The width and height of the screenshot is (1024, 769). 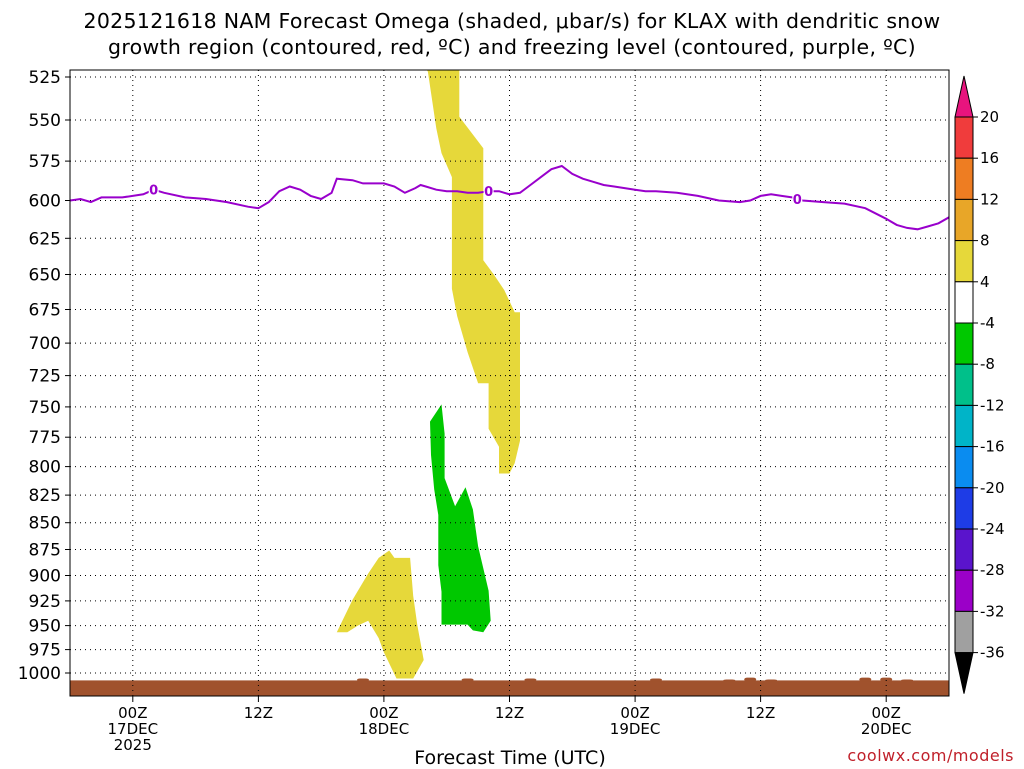 I want to click on ytick-label-800: 800, so click(x=45, y=468).